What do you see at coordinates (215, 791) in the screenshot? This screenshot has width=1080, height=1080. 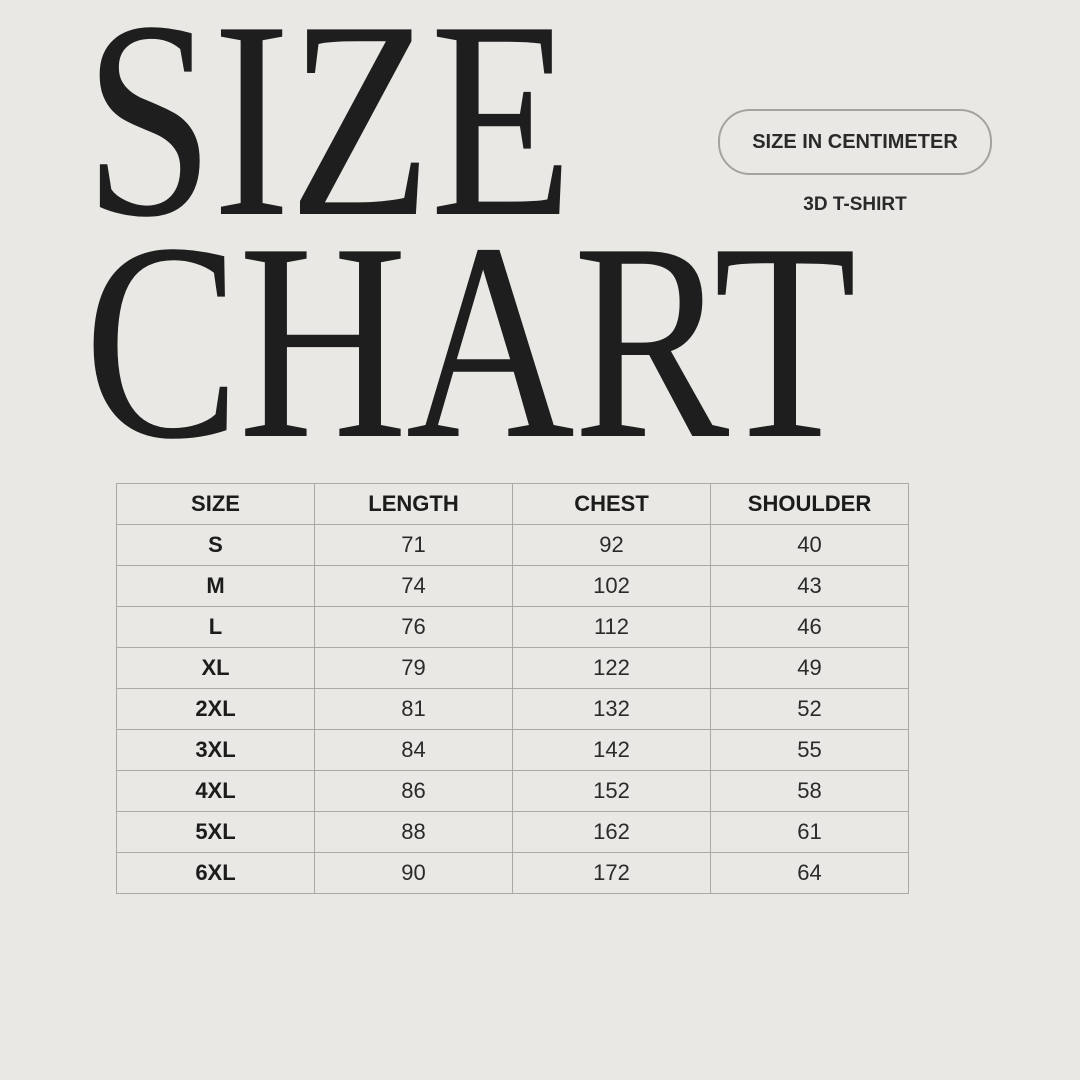 I see `cell-size: 4XL` at bounding box center [215, 791].